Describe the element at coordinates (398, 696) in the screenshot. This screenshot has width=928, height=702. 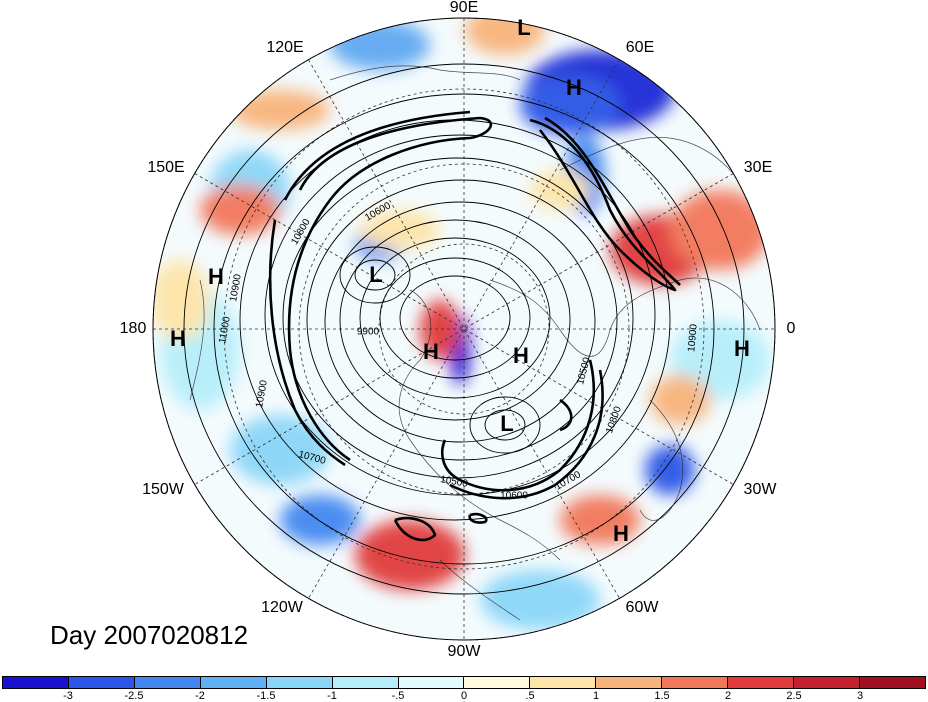
I see `colorbar-tick-label: -.5` at that location.